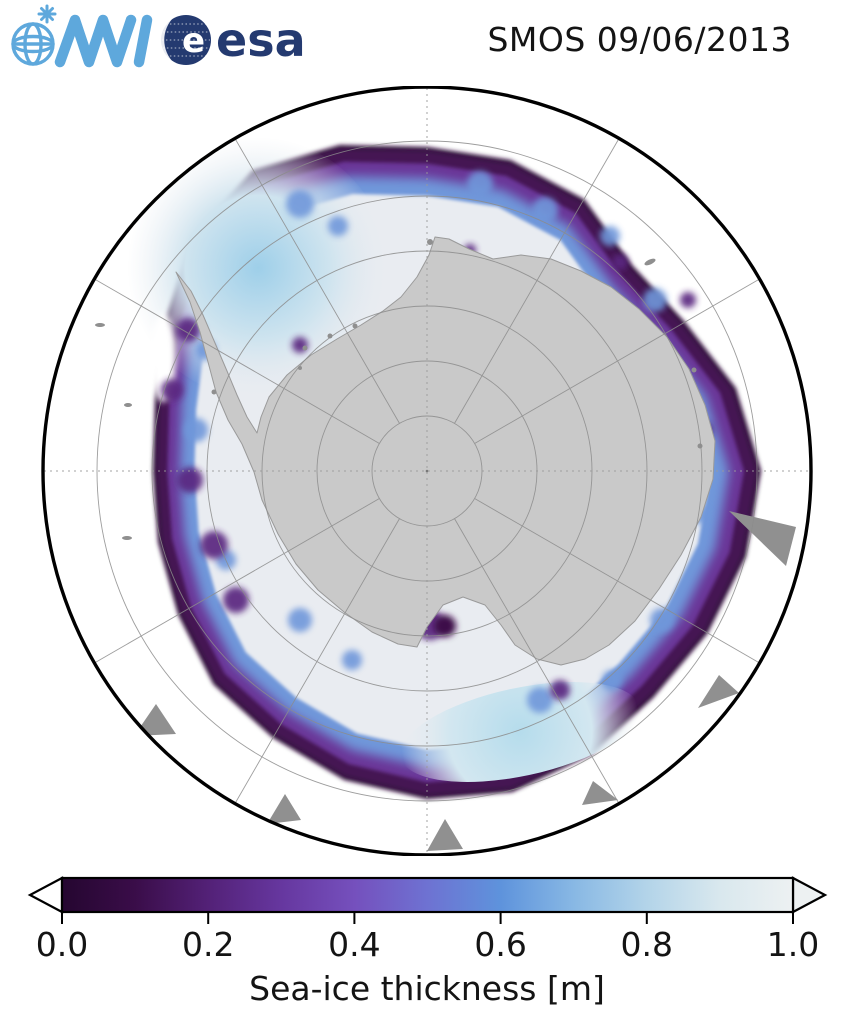 This screenshot has height=1030, width=854. I want to click on colorbar-tick-label: 1.0, so click(793, 944).